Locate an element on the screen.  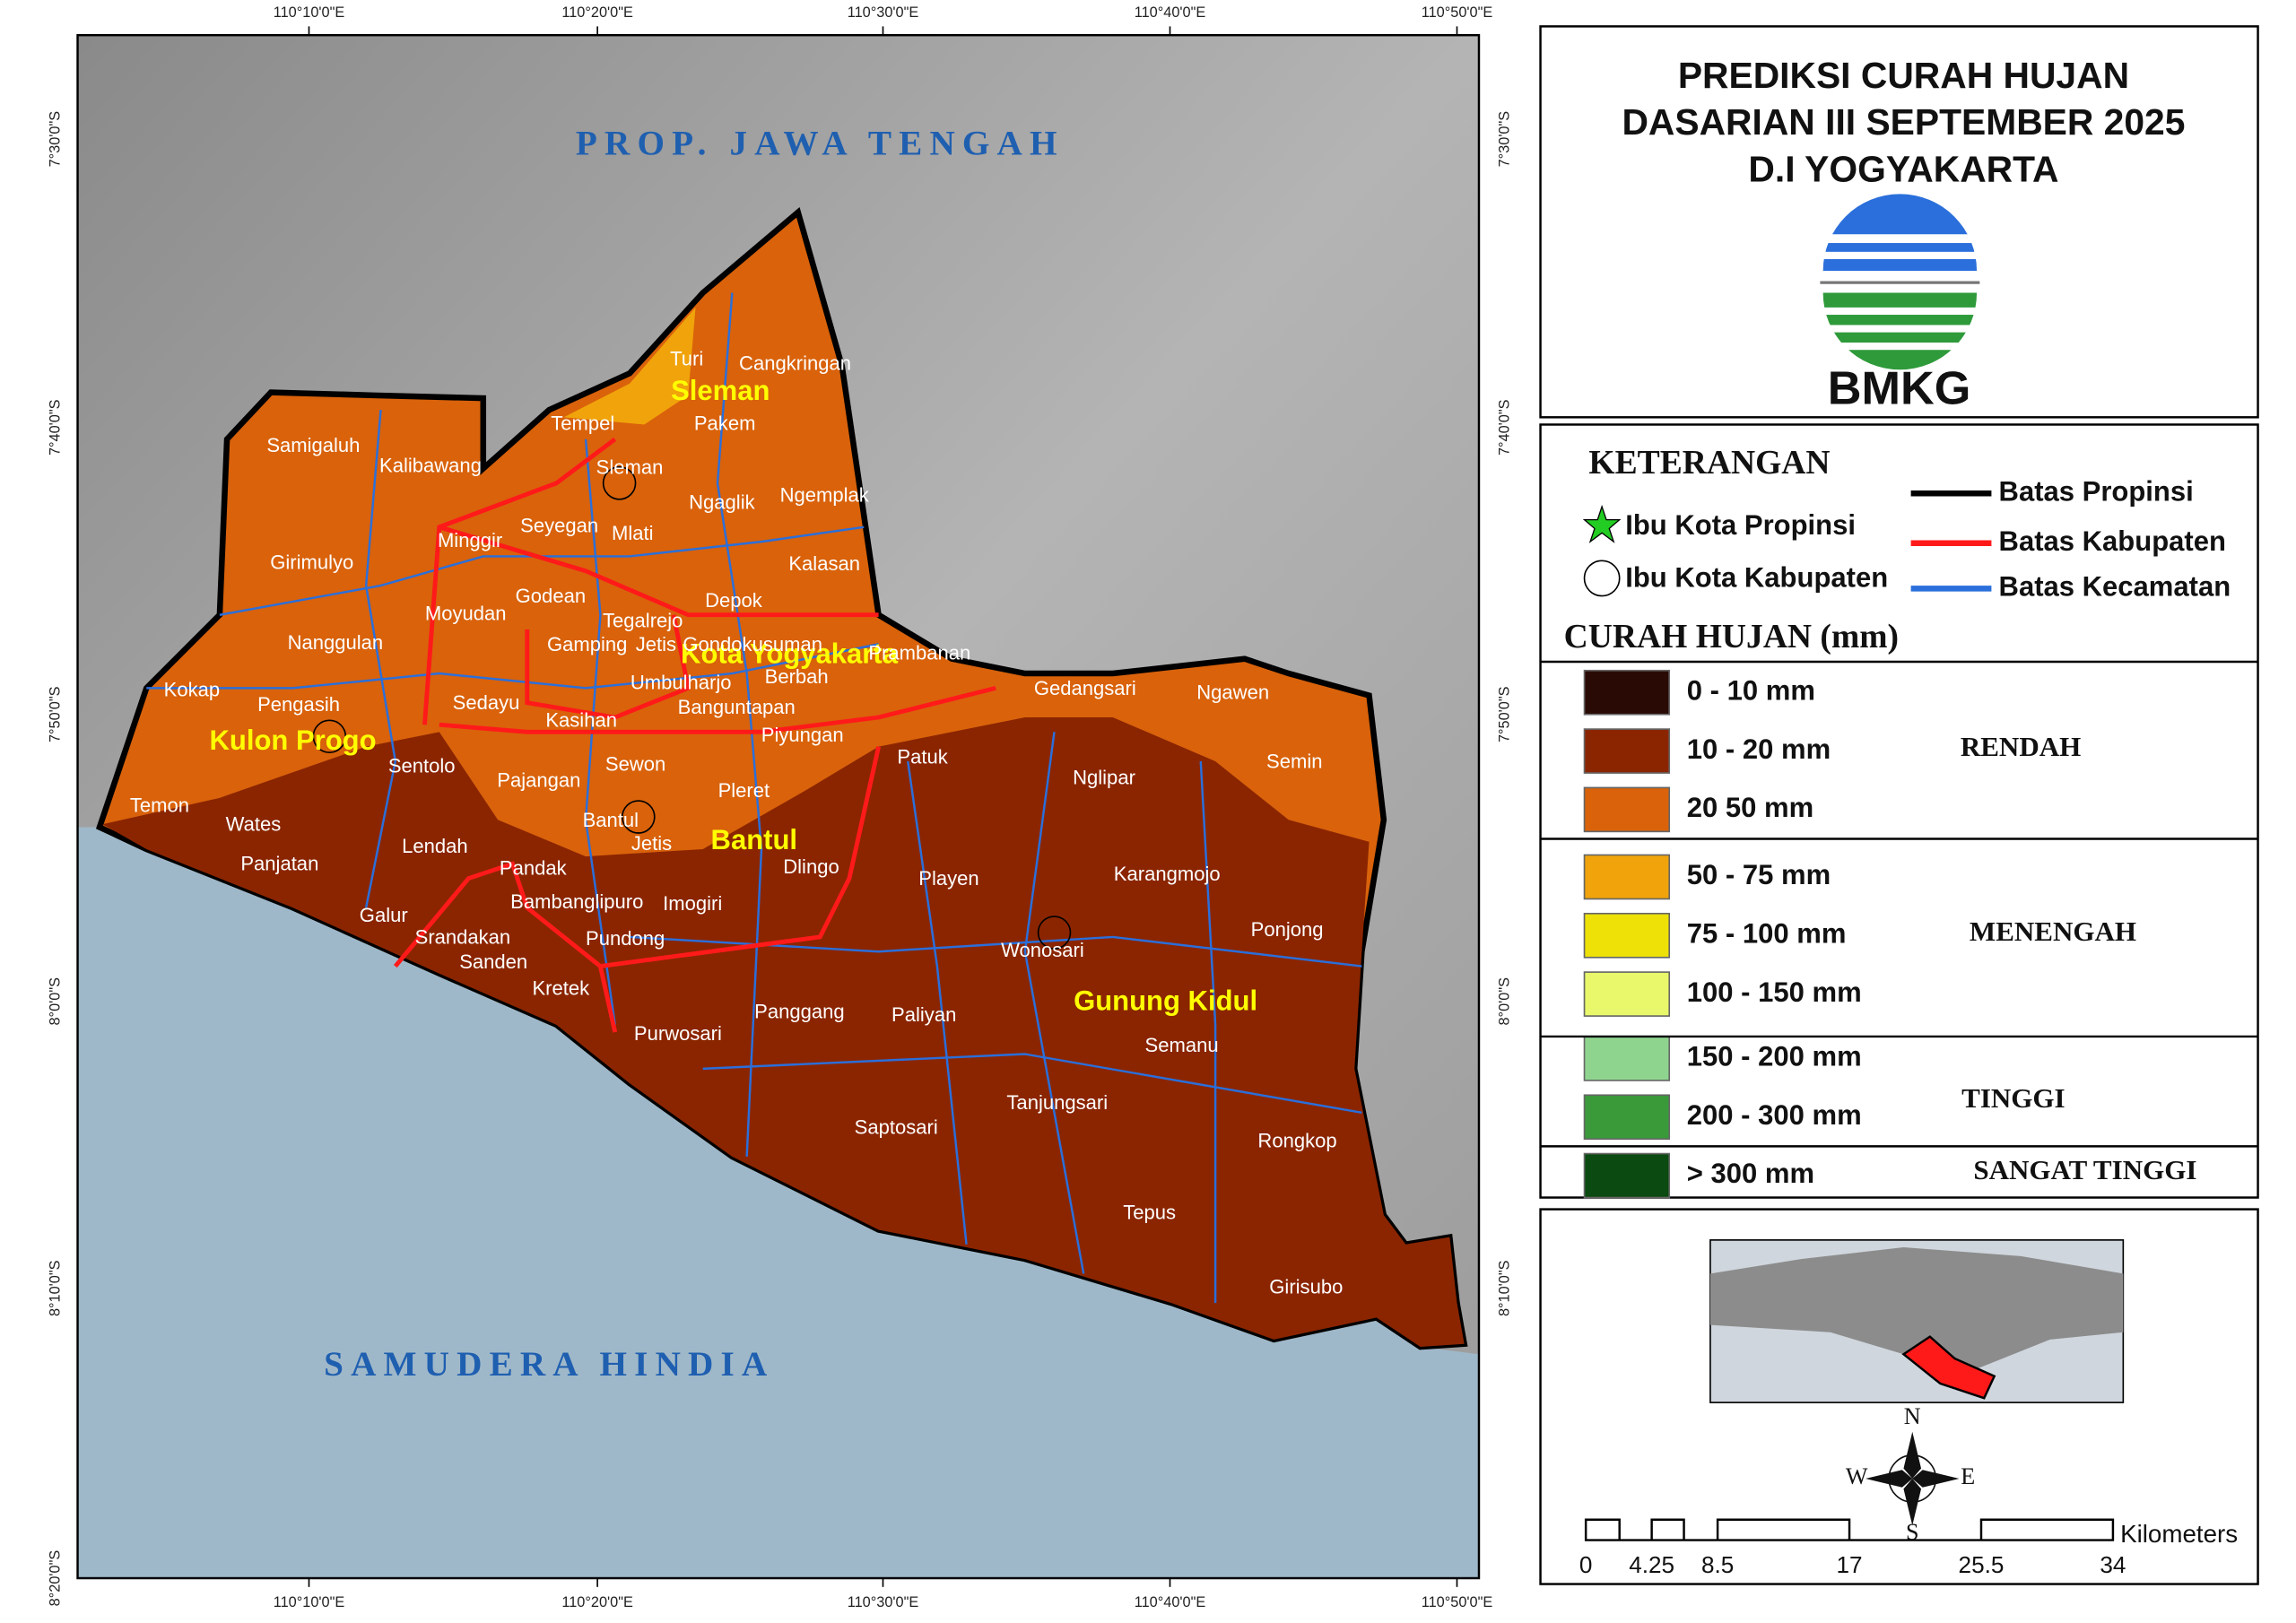
scale-label: 25.5 is located at coordinates (1982, 1564).